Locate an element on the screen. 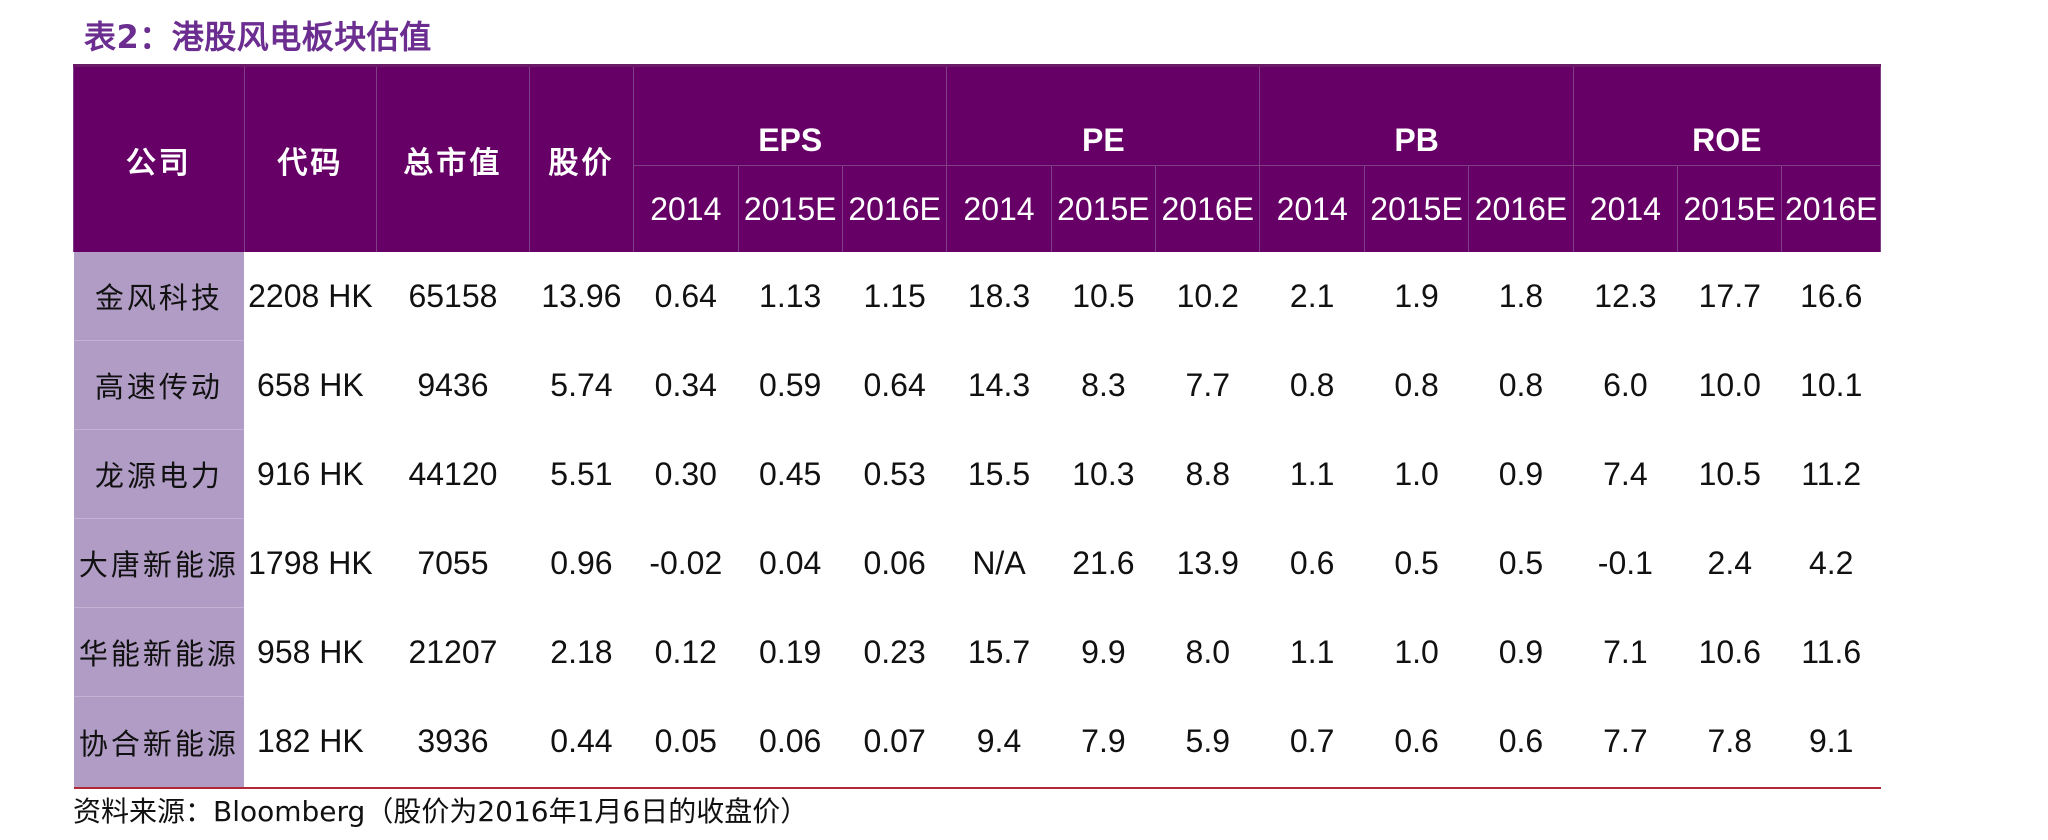 The height and width of the screenshot is (840, 2048). pb-2014: 0.8 is located at coordinates (1312, 384).